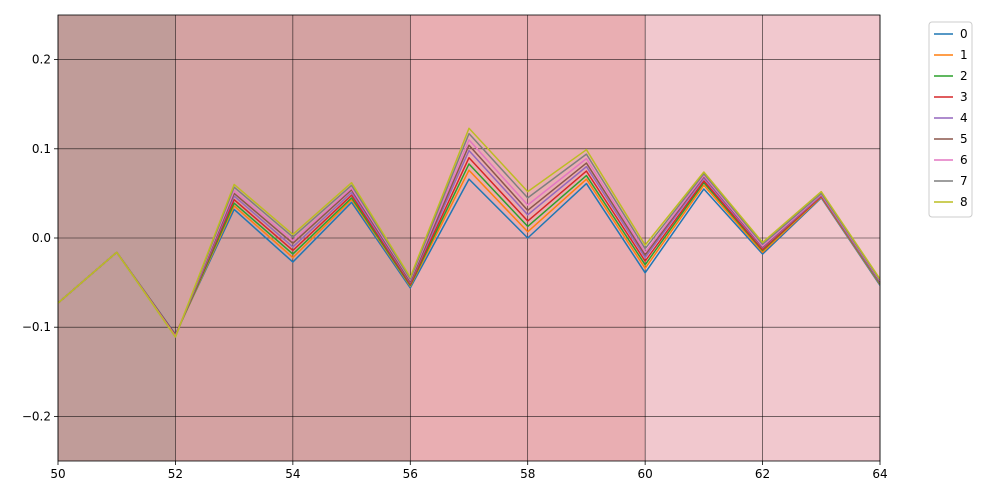  Describe the element at coordinates (964, 139) in the screenshot. I see `legend-label-5: 5` at that location.